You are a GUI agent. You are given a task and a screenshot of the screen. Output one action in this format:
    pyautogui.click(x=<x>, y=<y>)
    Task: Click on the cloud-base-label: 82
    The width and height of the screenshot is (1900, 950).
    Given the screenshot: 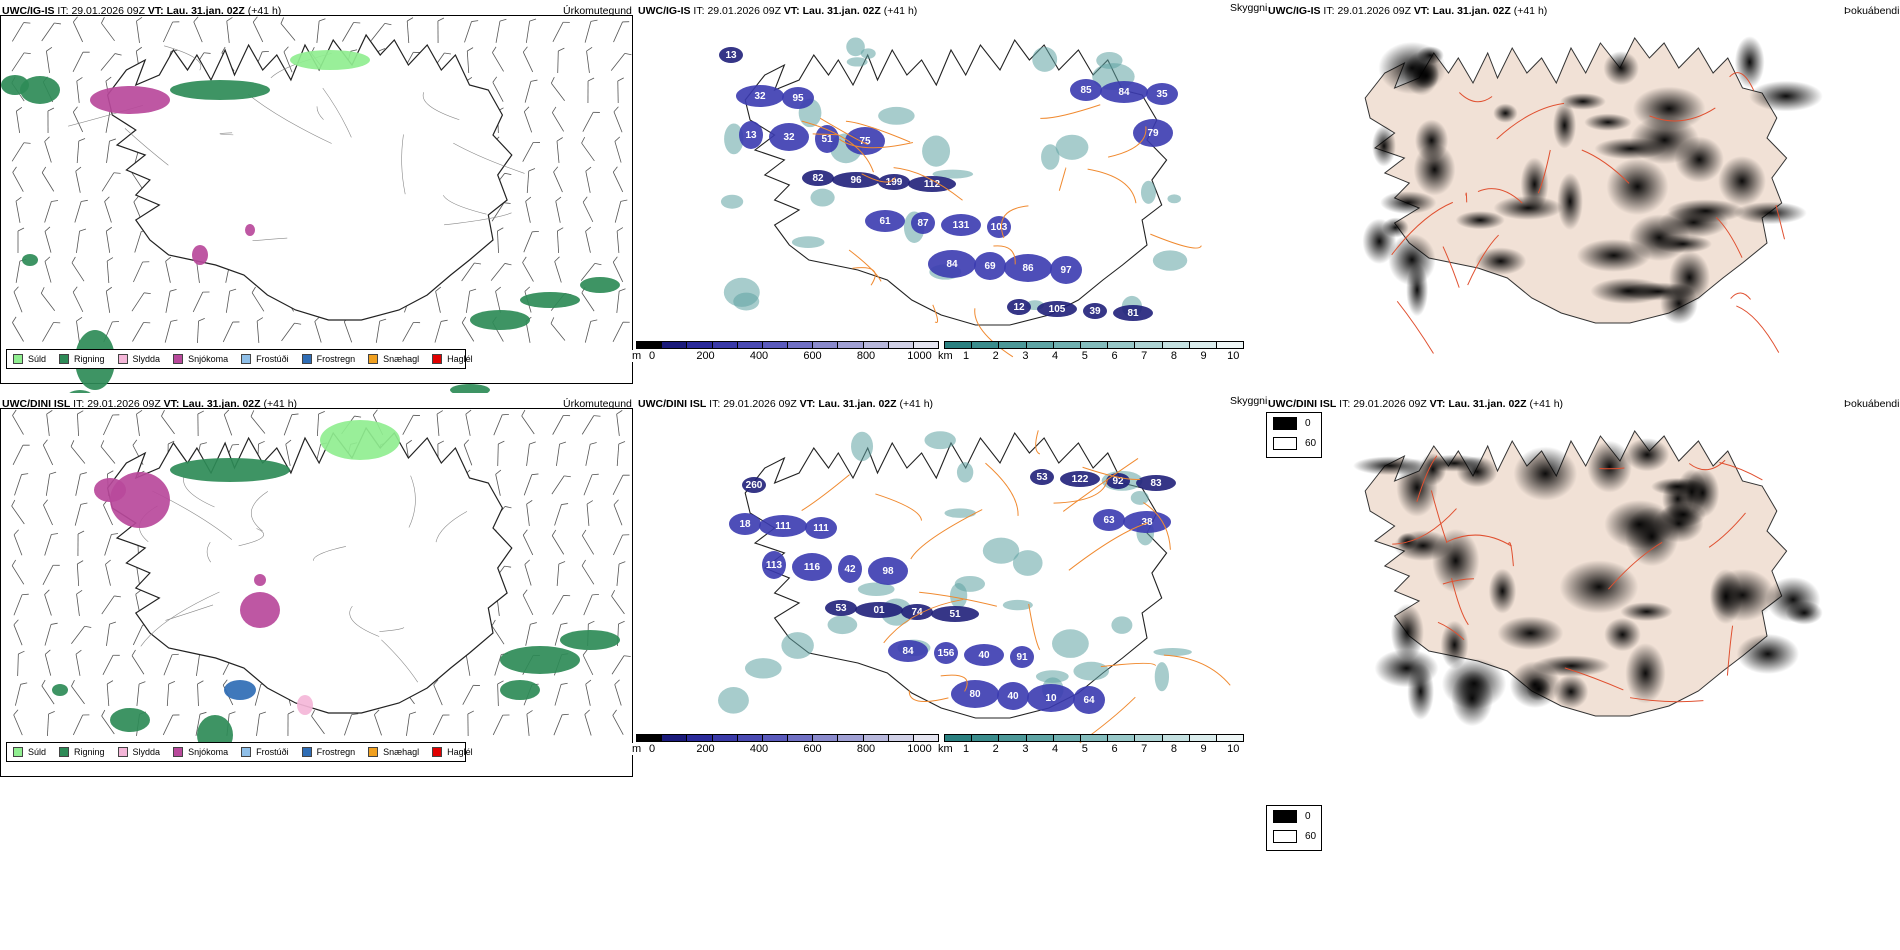 What is the action you would take?
    pyautogui.click(x=818, y=178)
    